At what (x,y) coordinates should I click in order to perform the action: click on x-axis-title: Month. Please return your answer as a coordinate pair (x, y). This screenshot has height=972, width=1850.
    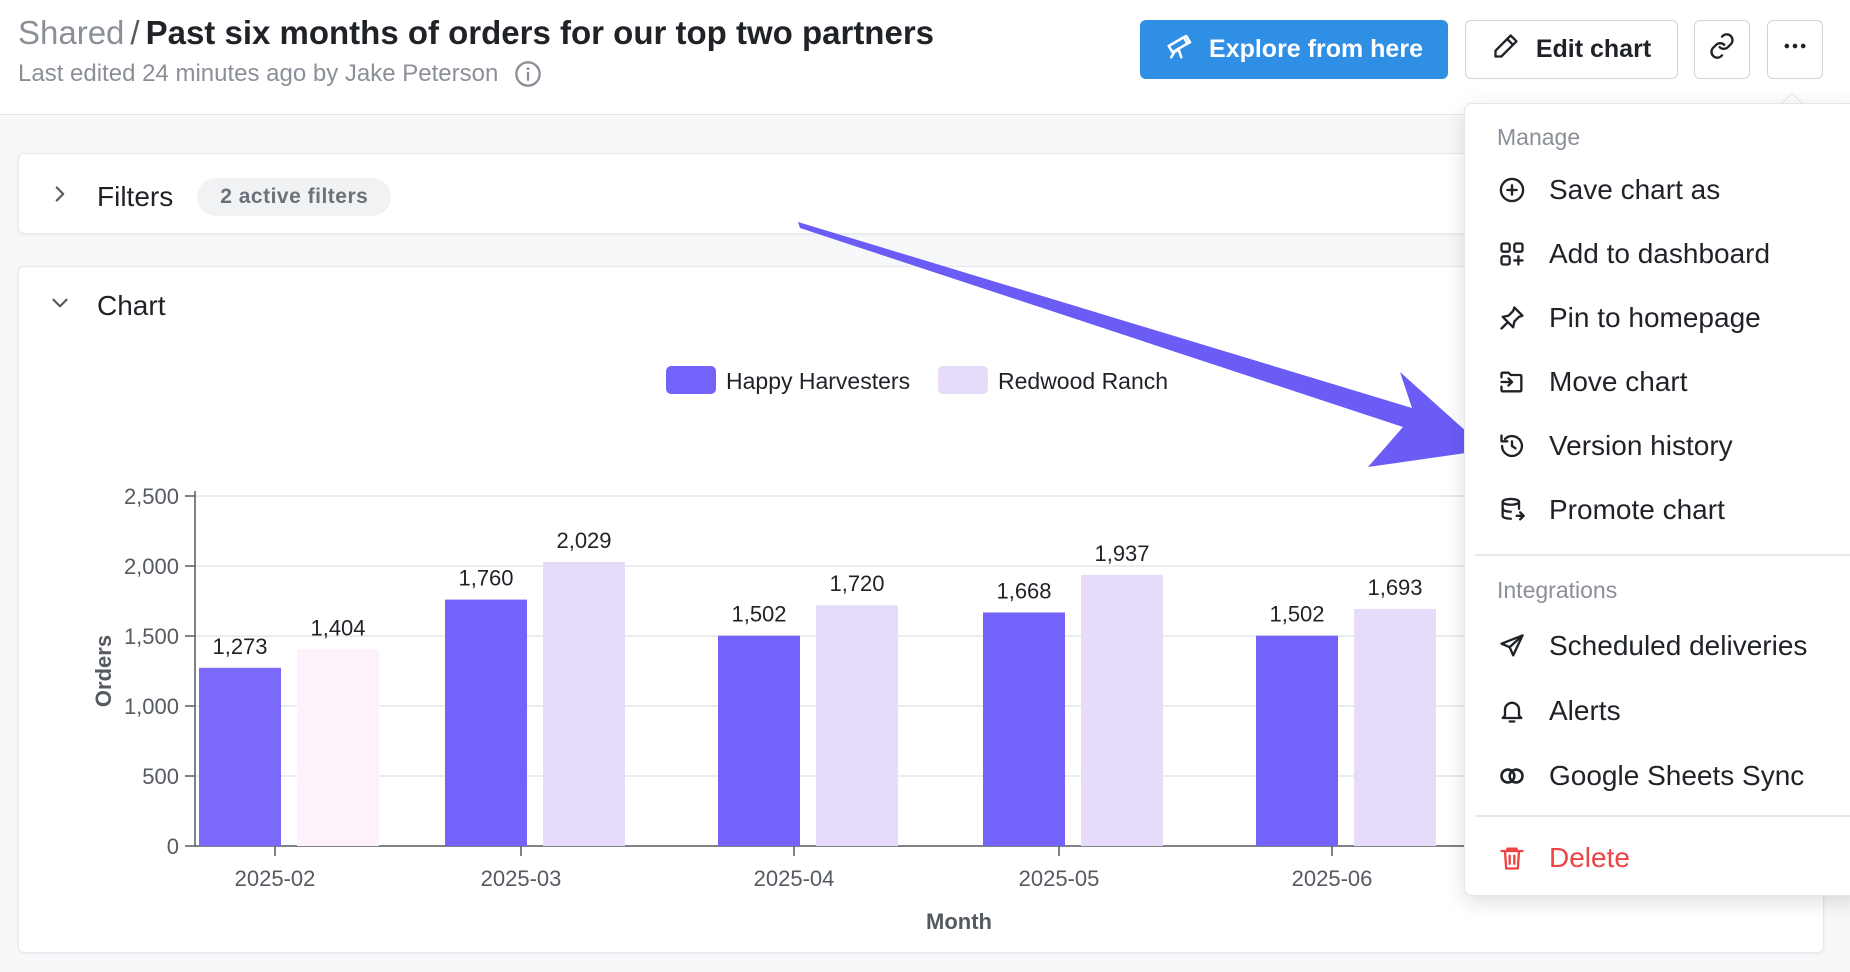
    Looking at the image, I should click on (959, 921).